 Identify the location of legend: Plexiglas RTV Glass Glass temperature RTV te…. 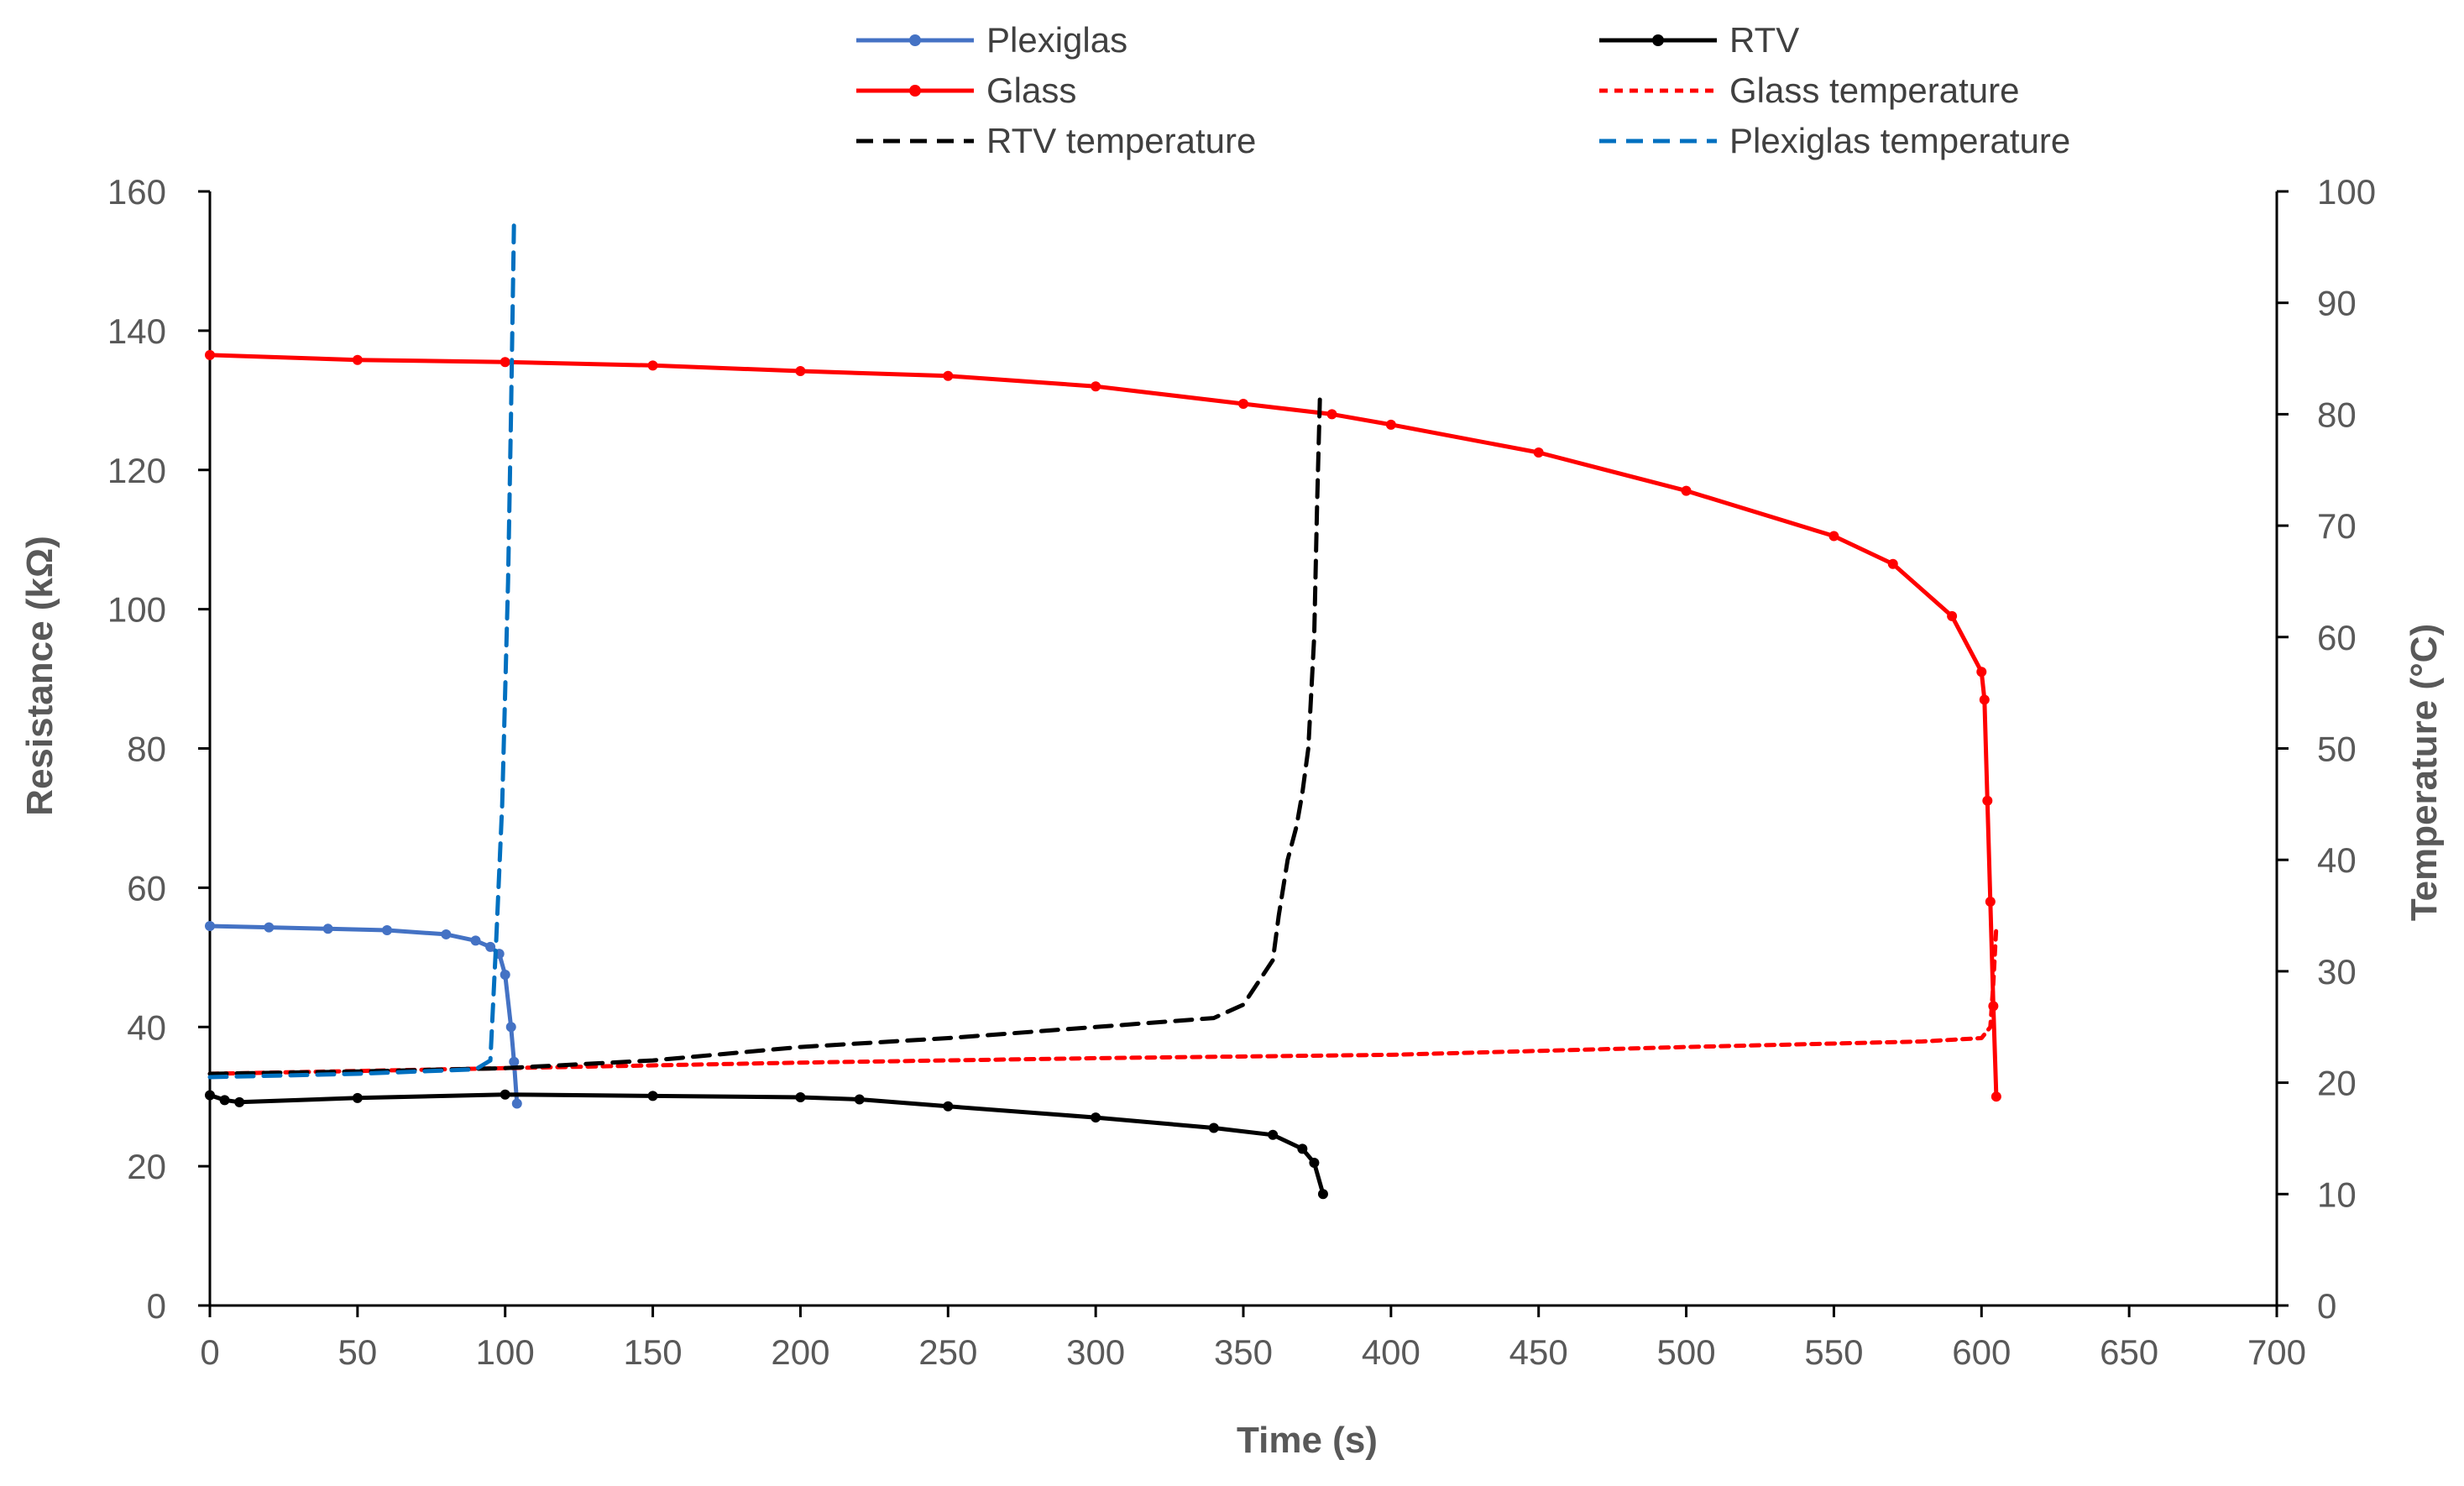
(1463, 90).